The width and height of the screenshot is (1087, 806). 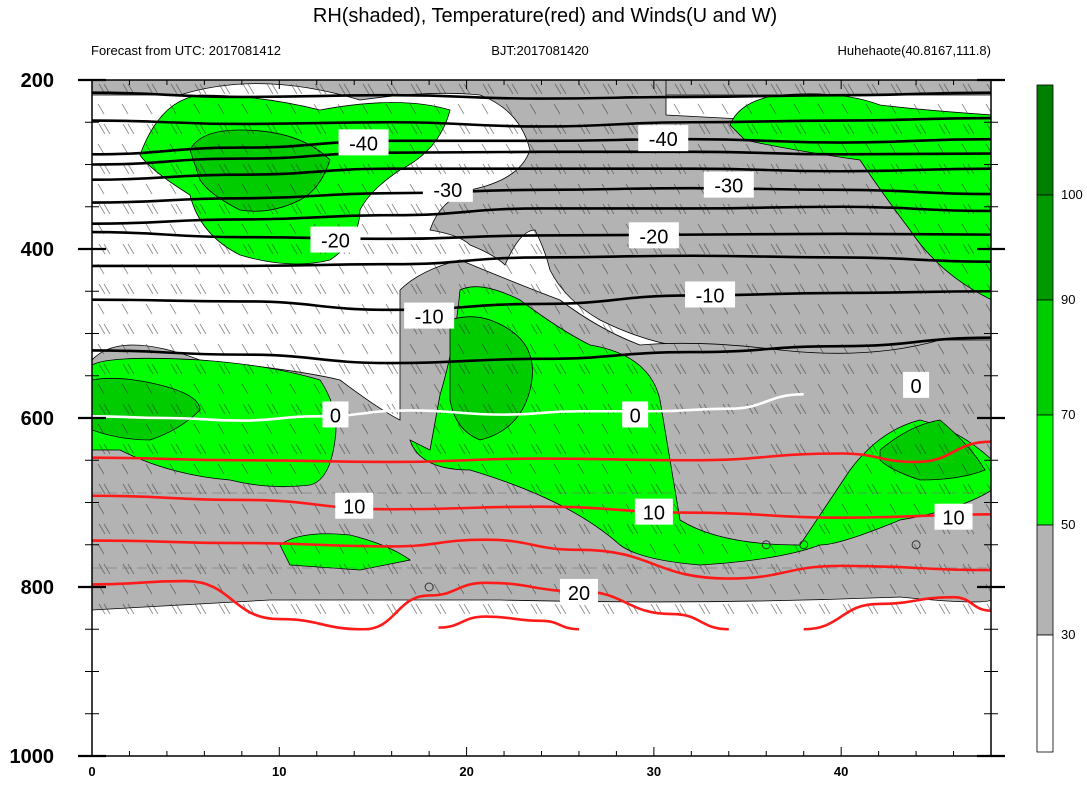 What do you see at coordinates (1068, 524) in the screenshot?
I see `colorbar-label: 50` at bounding box center [1068, 524].